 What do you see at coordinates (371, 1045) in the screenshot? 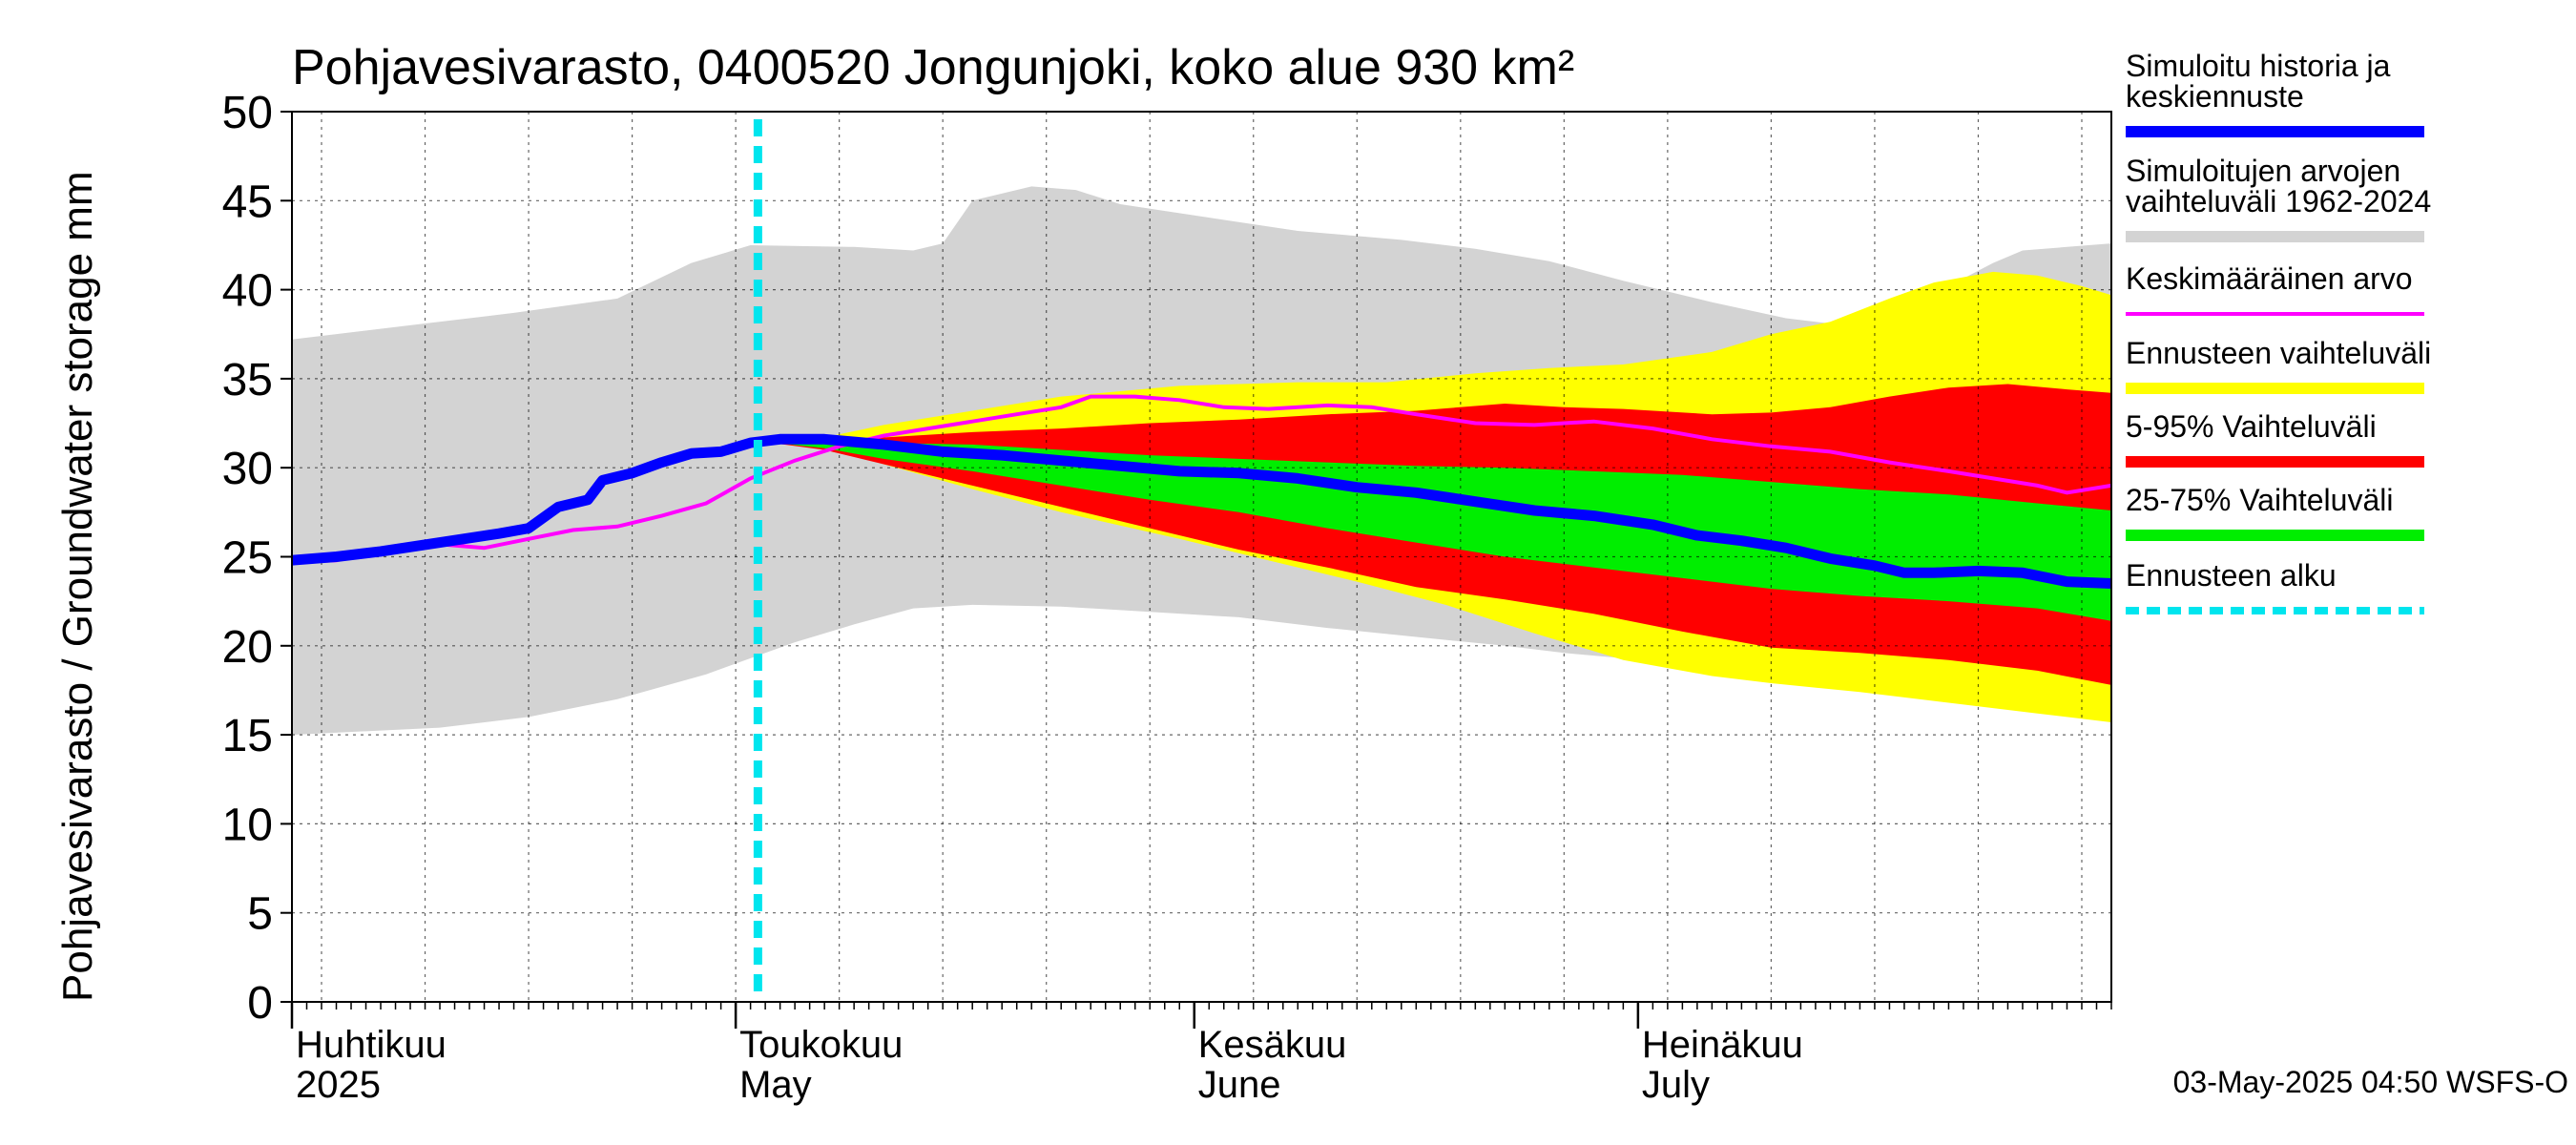
I see `x-month-label-fi: Huhtikuu` at bounding box center [371, 1045].